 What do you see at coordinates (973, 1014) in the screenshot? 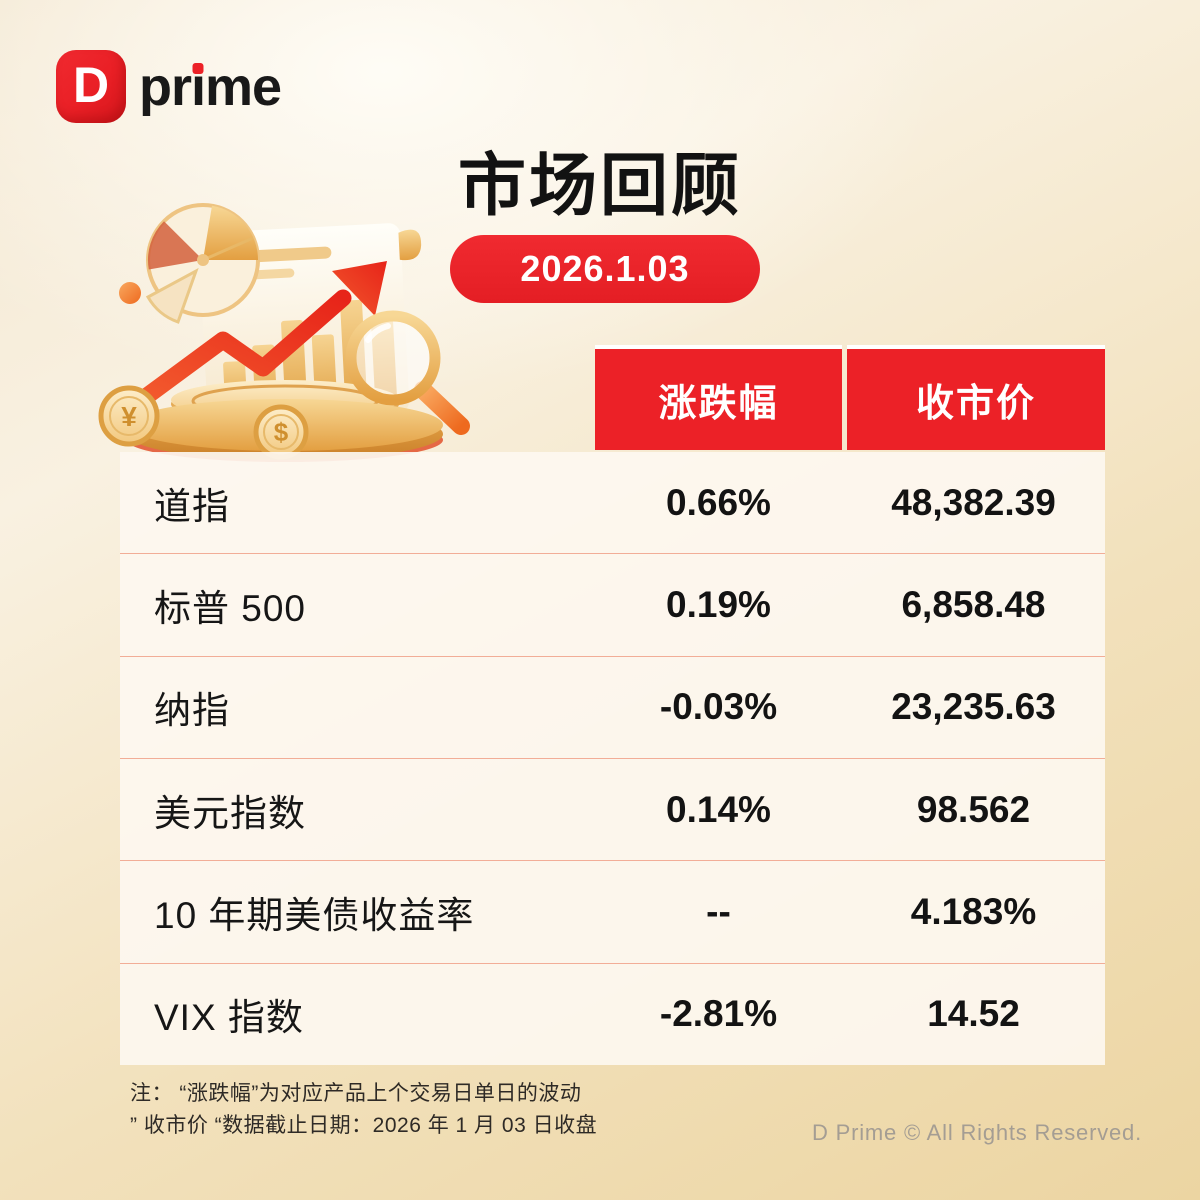
I see `row-close: 14.52` at bounding box center [973, 1014].